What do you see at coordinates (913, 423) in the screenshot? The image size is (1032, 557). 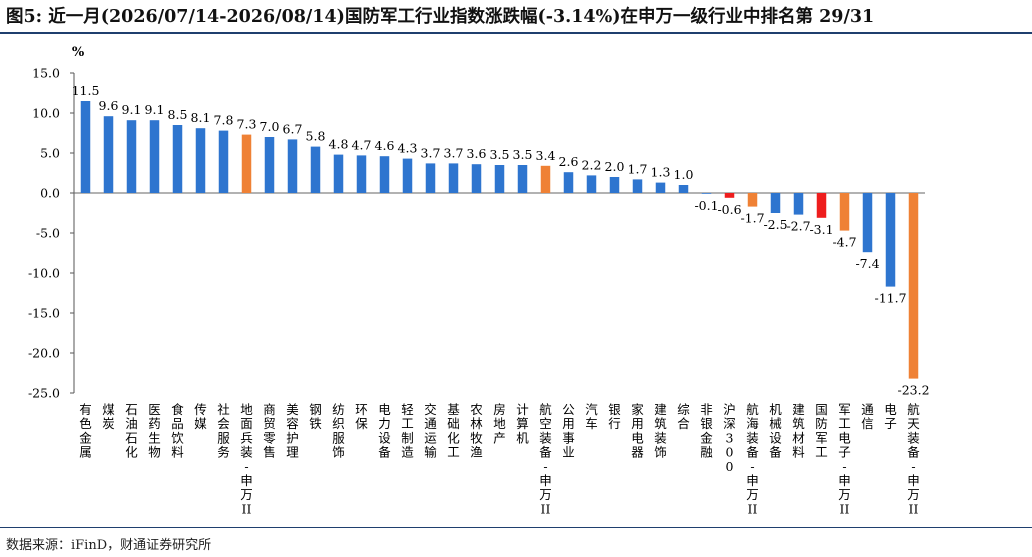 I see `x-tick-label-char: 天` at bounding box center [913, 423].